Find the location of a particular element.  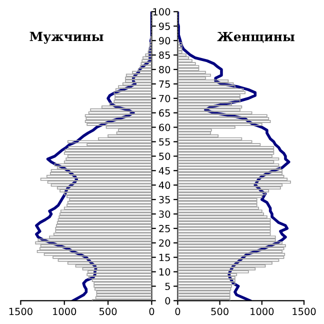

y-tick-label: 55 is located at coordinates (164, 142).